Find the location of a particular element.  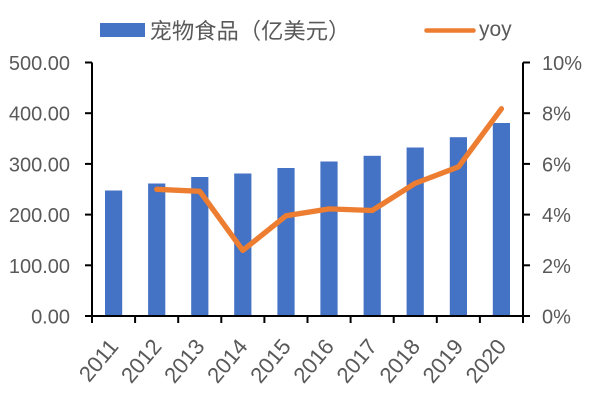

svg-text: 500.00 is located at coordinates (39, 64).